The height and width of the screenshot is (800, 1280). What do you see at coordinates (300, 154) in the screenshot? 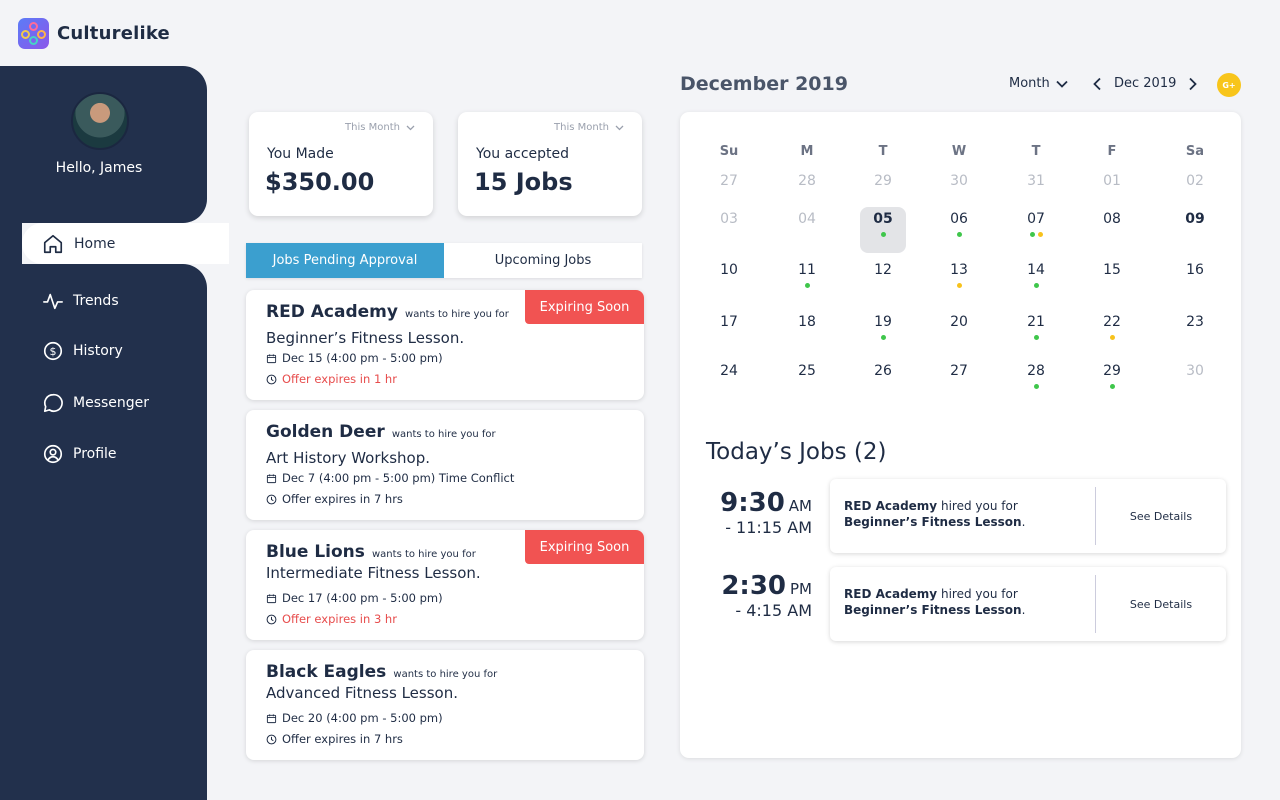
I see `stat-label: You Made` at bounding box center [300, 154].